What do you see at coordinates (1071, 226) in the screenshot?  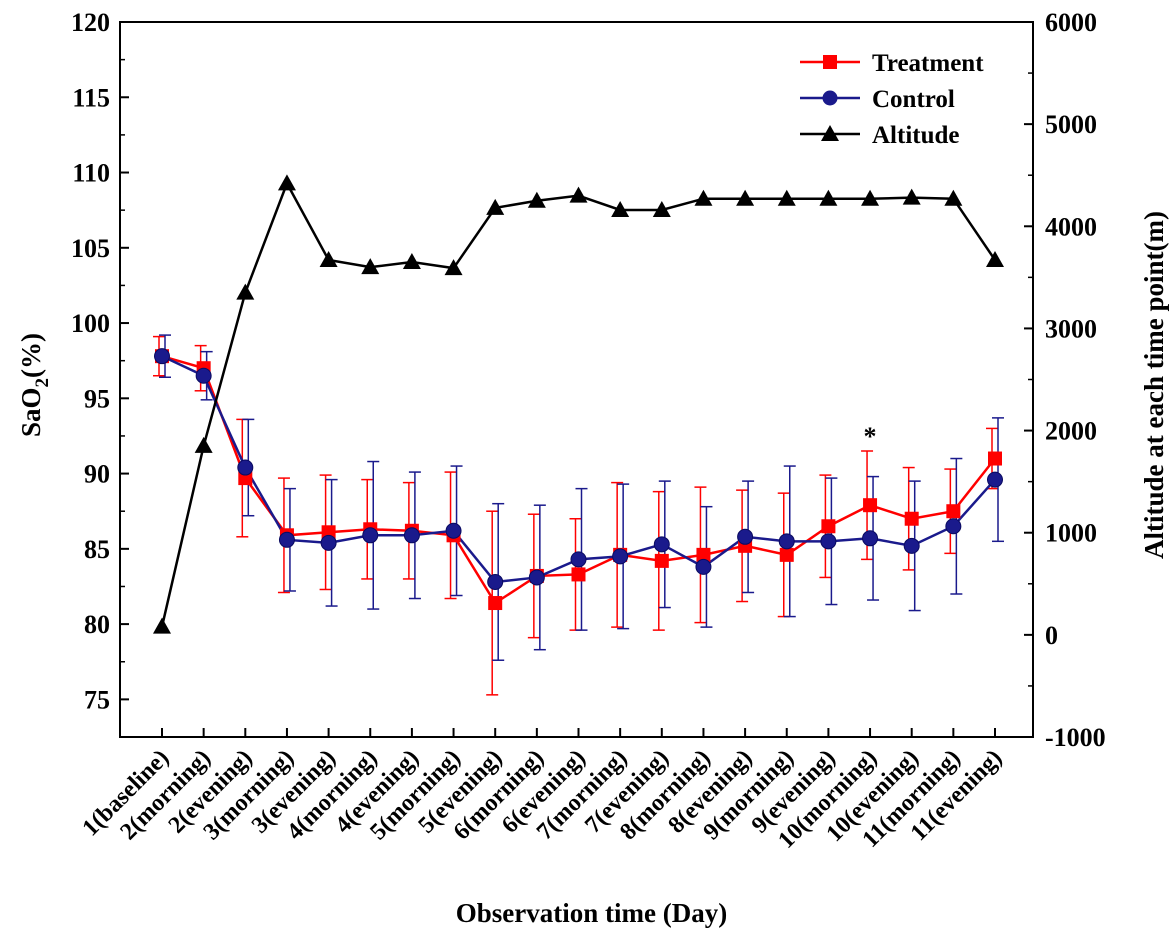 I see `right-axis-tick-label: 4000` at bounding box center [1071, 226].